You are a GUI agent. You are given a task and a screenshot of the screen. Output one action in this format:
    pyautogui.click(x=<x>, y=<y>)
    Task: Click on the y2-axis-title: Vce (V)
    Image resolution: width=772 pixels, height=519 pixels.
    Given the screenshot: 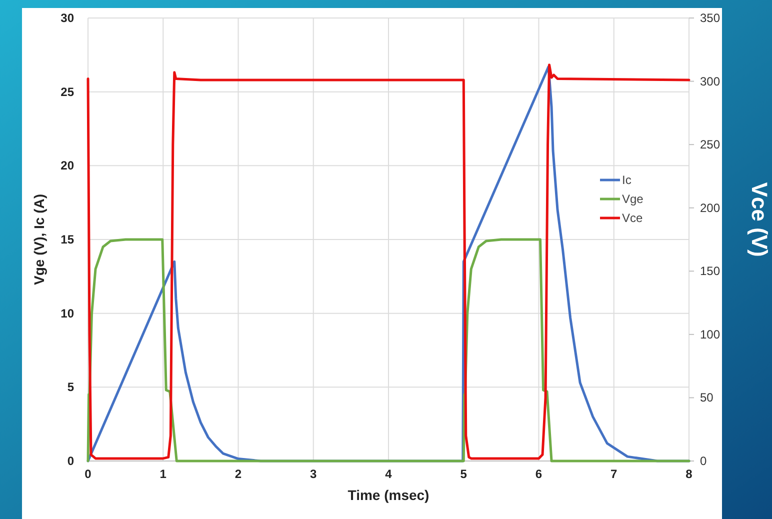 What is the action you would take?
    pyautogui.click(x=759, y=219)
    